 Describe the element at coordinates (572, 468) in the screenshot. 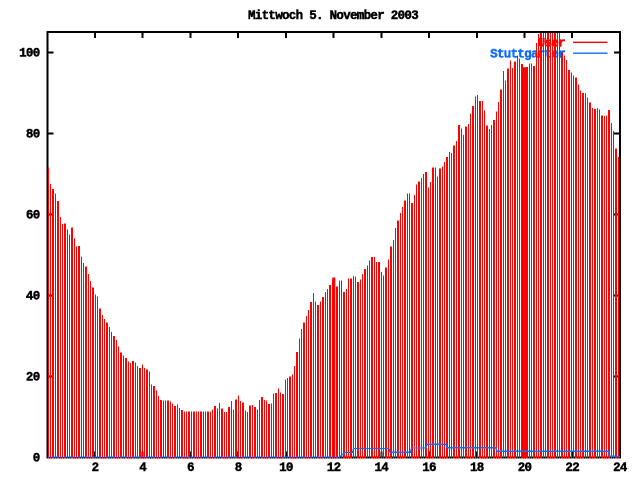

I see `svg-text: 22` at that location.